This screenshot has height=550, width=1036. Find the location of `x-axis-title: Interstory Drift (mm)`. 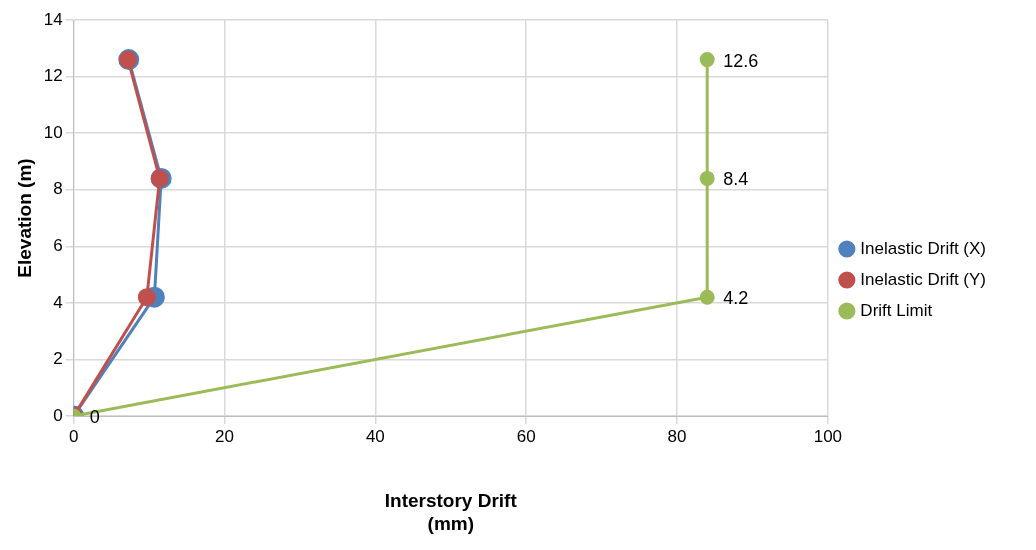

x-axis-title: Interstory Drift (mm) is located at coordinates (451, 512).